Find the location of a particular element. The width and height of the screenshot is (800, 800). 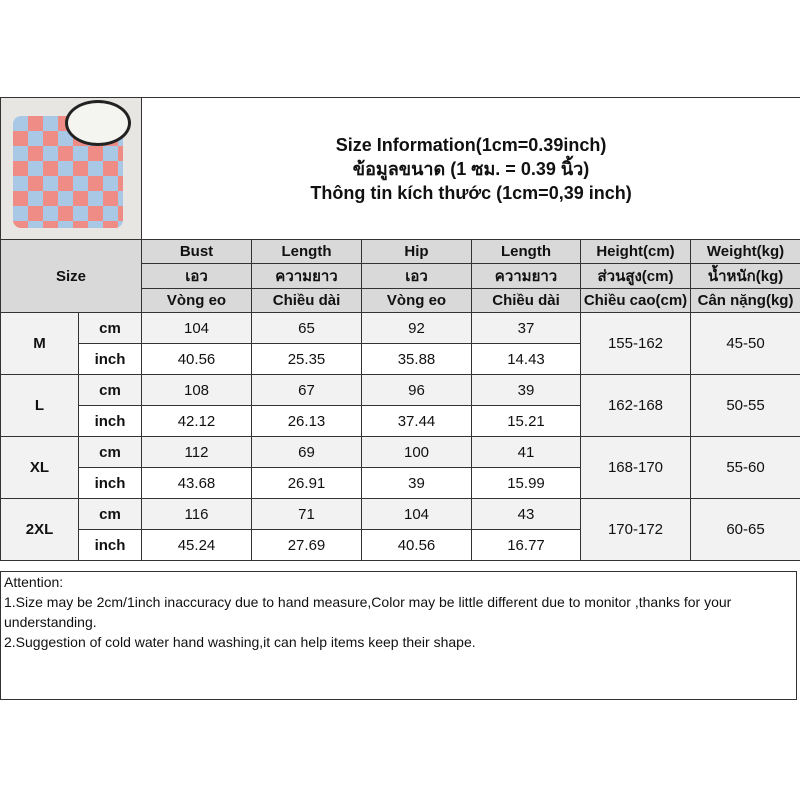

weight-range: 50-55 is located at coordinates (744, 405).